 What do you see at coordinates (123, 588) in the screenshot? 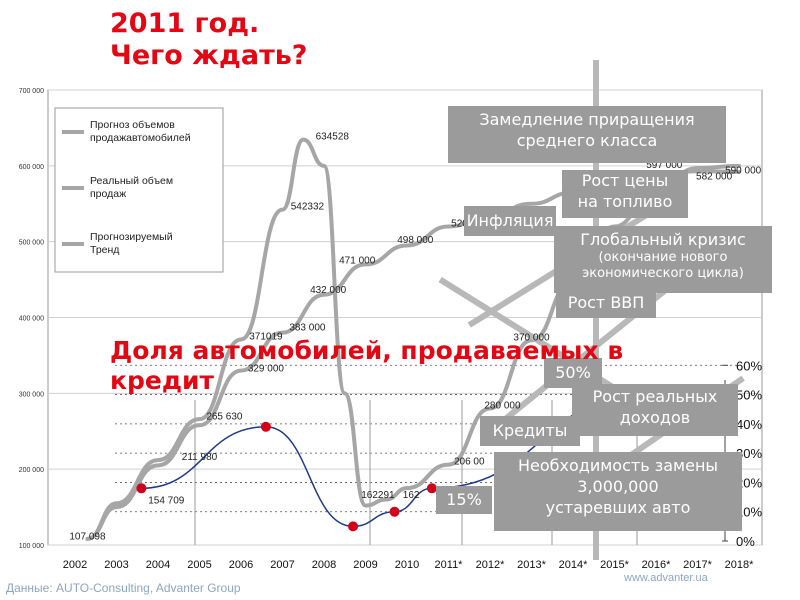
I see `data-source: Данные: AUTO-Consulting, Advanter Group` at bounding box center [123, 588].